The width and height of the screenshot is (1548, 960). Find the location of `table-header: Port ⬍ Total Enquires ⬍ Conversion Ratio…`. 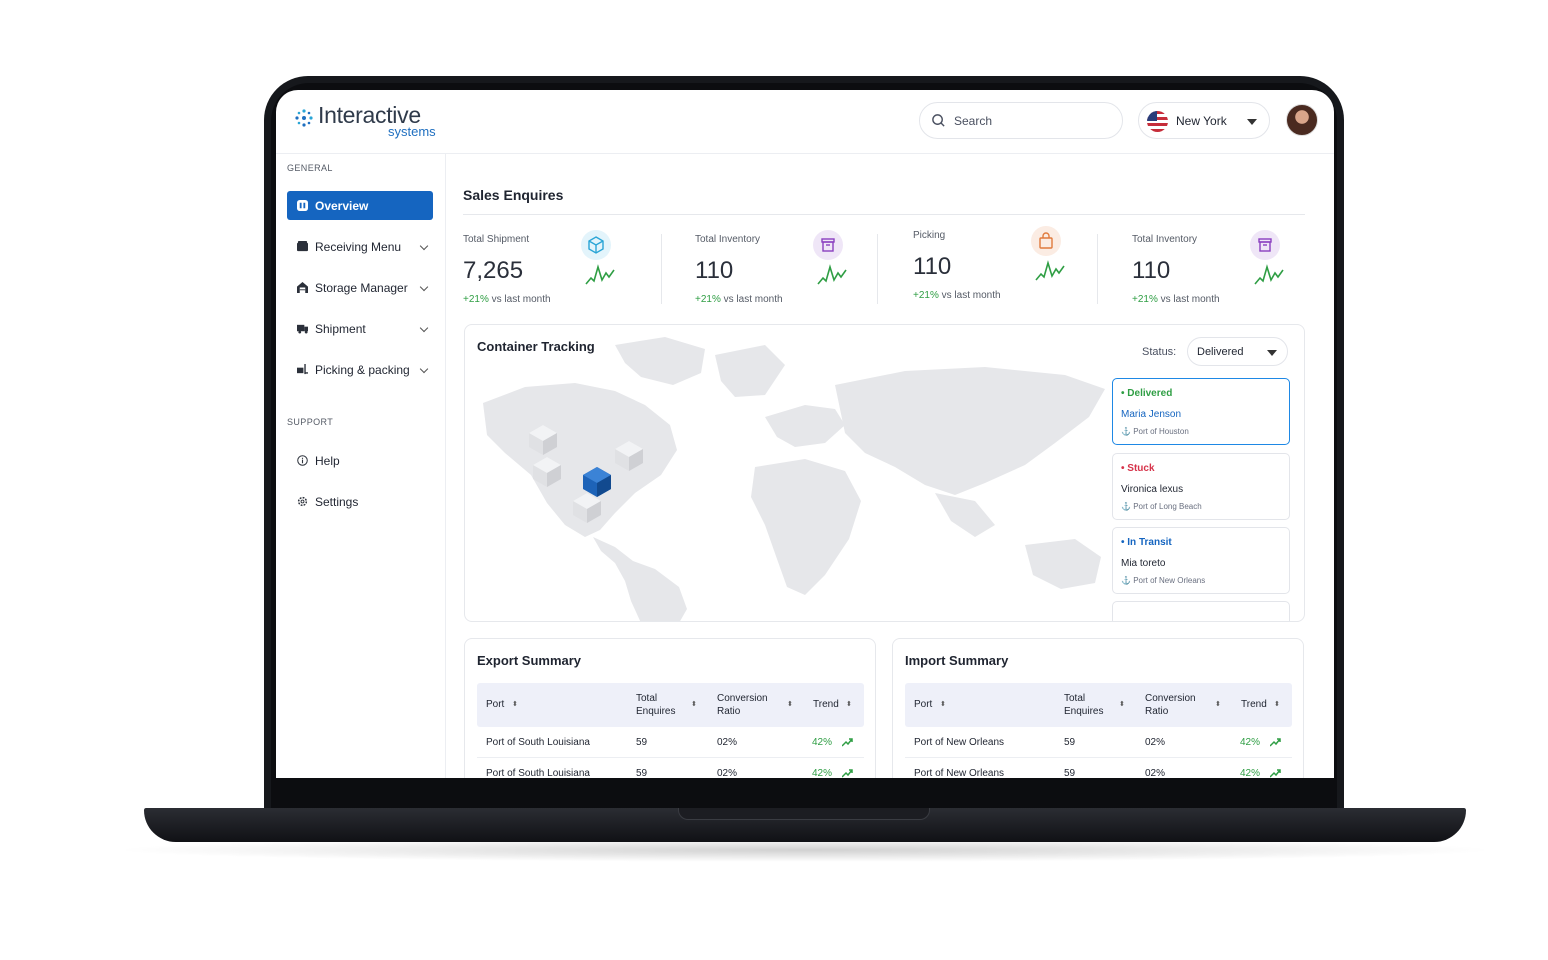

table-header: Port ⬍ Total Enquires ⬍ Conversion Ratio… is located at coordinates (670, 705).